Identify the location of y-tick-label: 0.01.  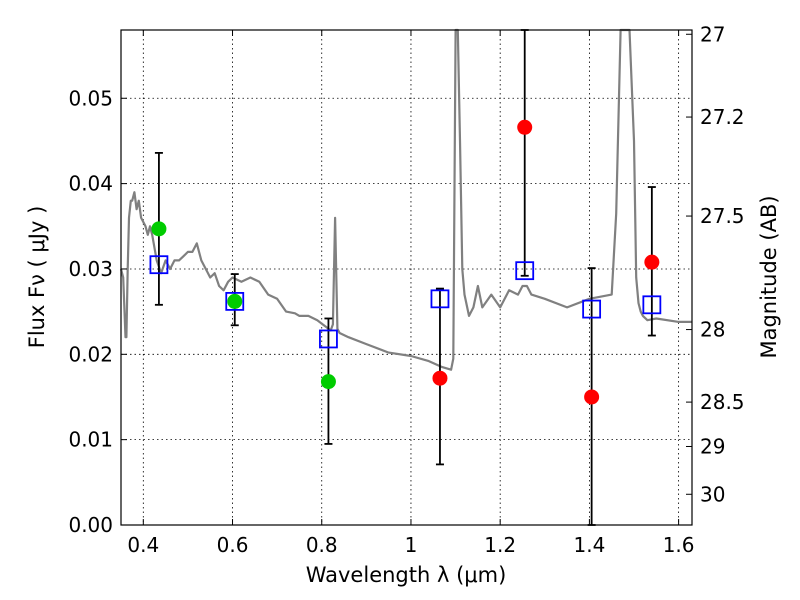
(90, 440).